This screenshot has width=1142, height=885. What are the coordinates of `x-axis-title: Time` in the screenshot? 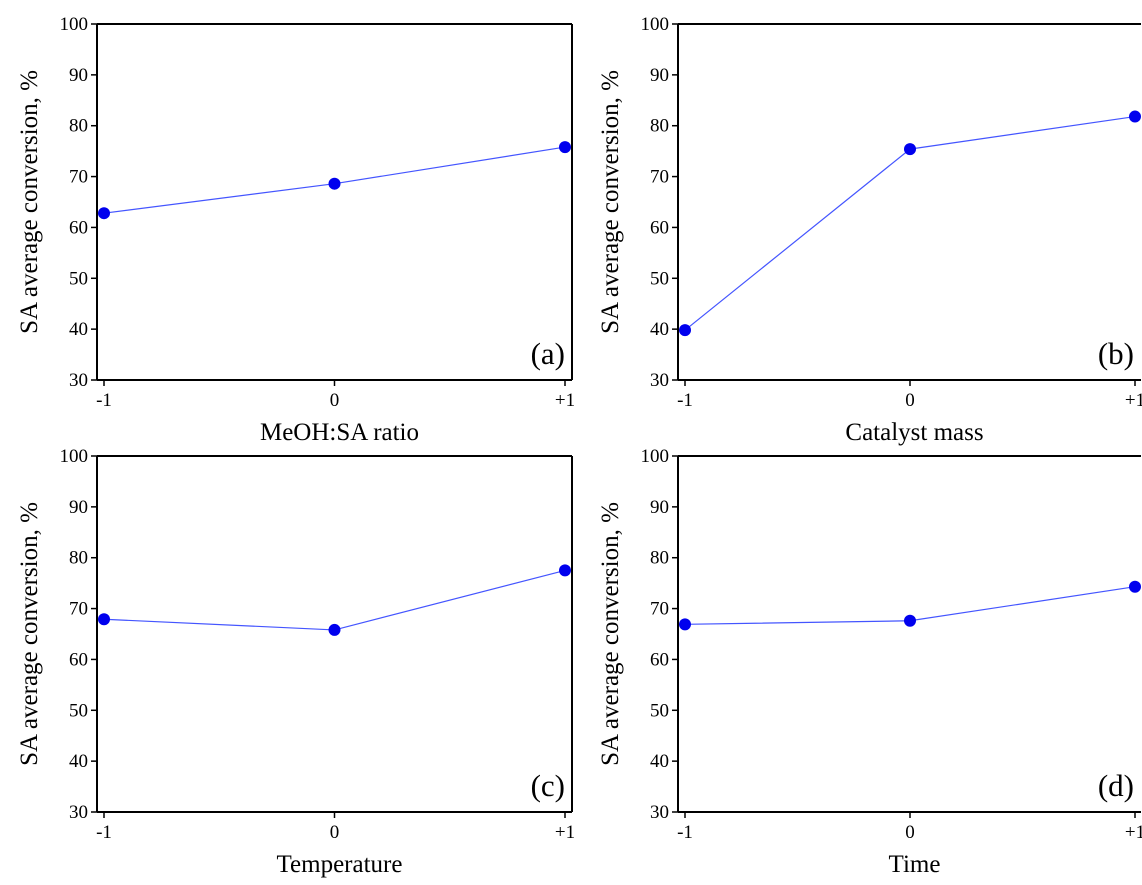 It's located at (915, 864).